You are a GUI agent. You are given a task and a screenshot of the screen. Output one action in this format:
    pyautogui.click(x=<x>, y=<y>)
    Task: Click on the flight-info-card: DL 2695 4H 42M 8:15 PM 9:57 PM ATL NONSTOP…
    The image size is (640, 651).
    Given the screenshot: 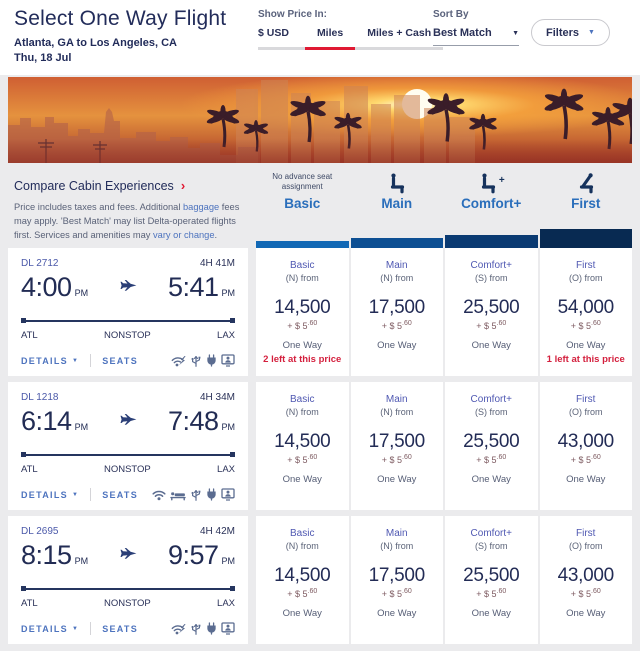 What is the action you would take?
    pyautogui.click(x=128, y=580)
    